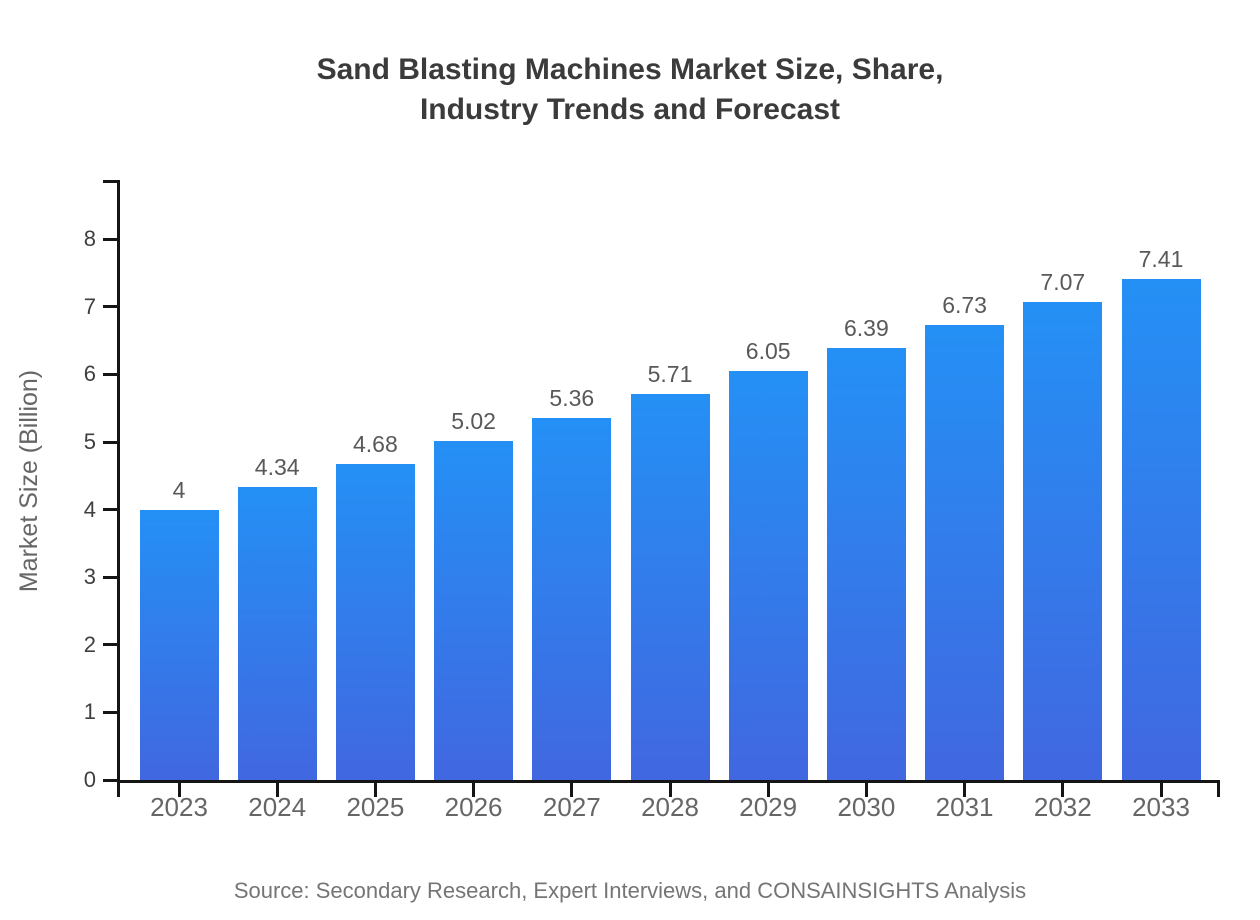 The height and width of the screenshot is (920, 1260). What do you see at coordinates (768, 351) in the screenshot?
I see `bar-value-label: 6.05` at bounding box center [768, 351].